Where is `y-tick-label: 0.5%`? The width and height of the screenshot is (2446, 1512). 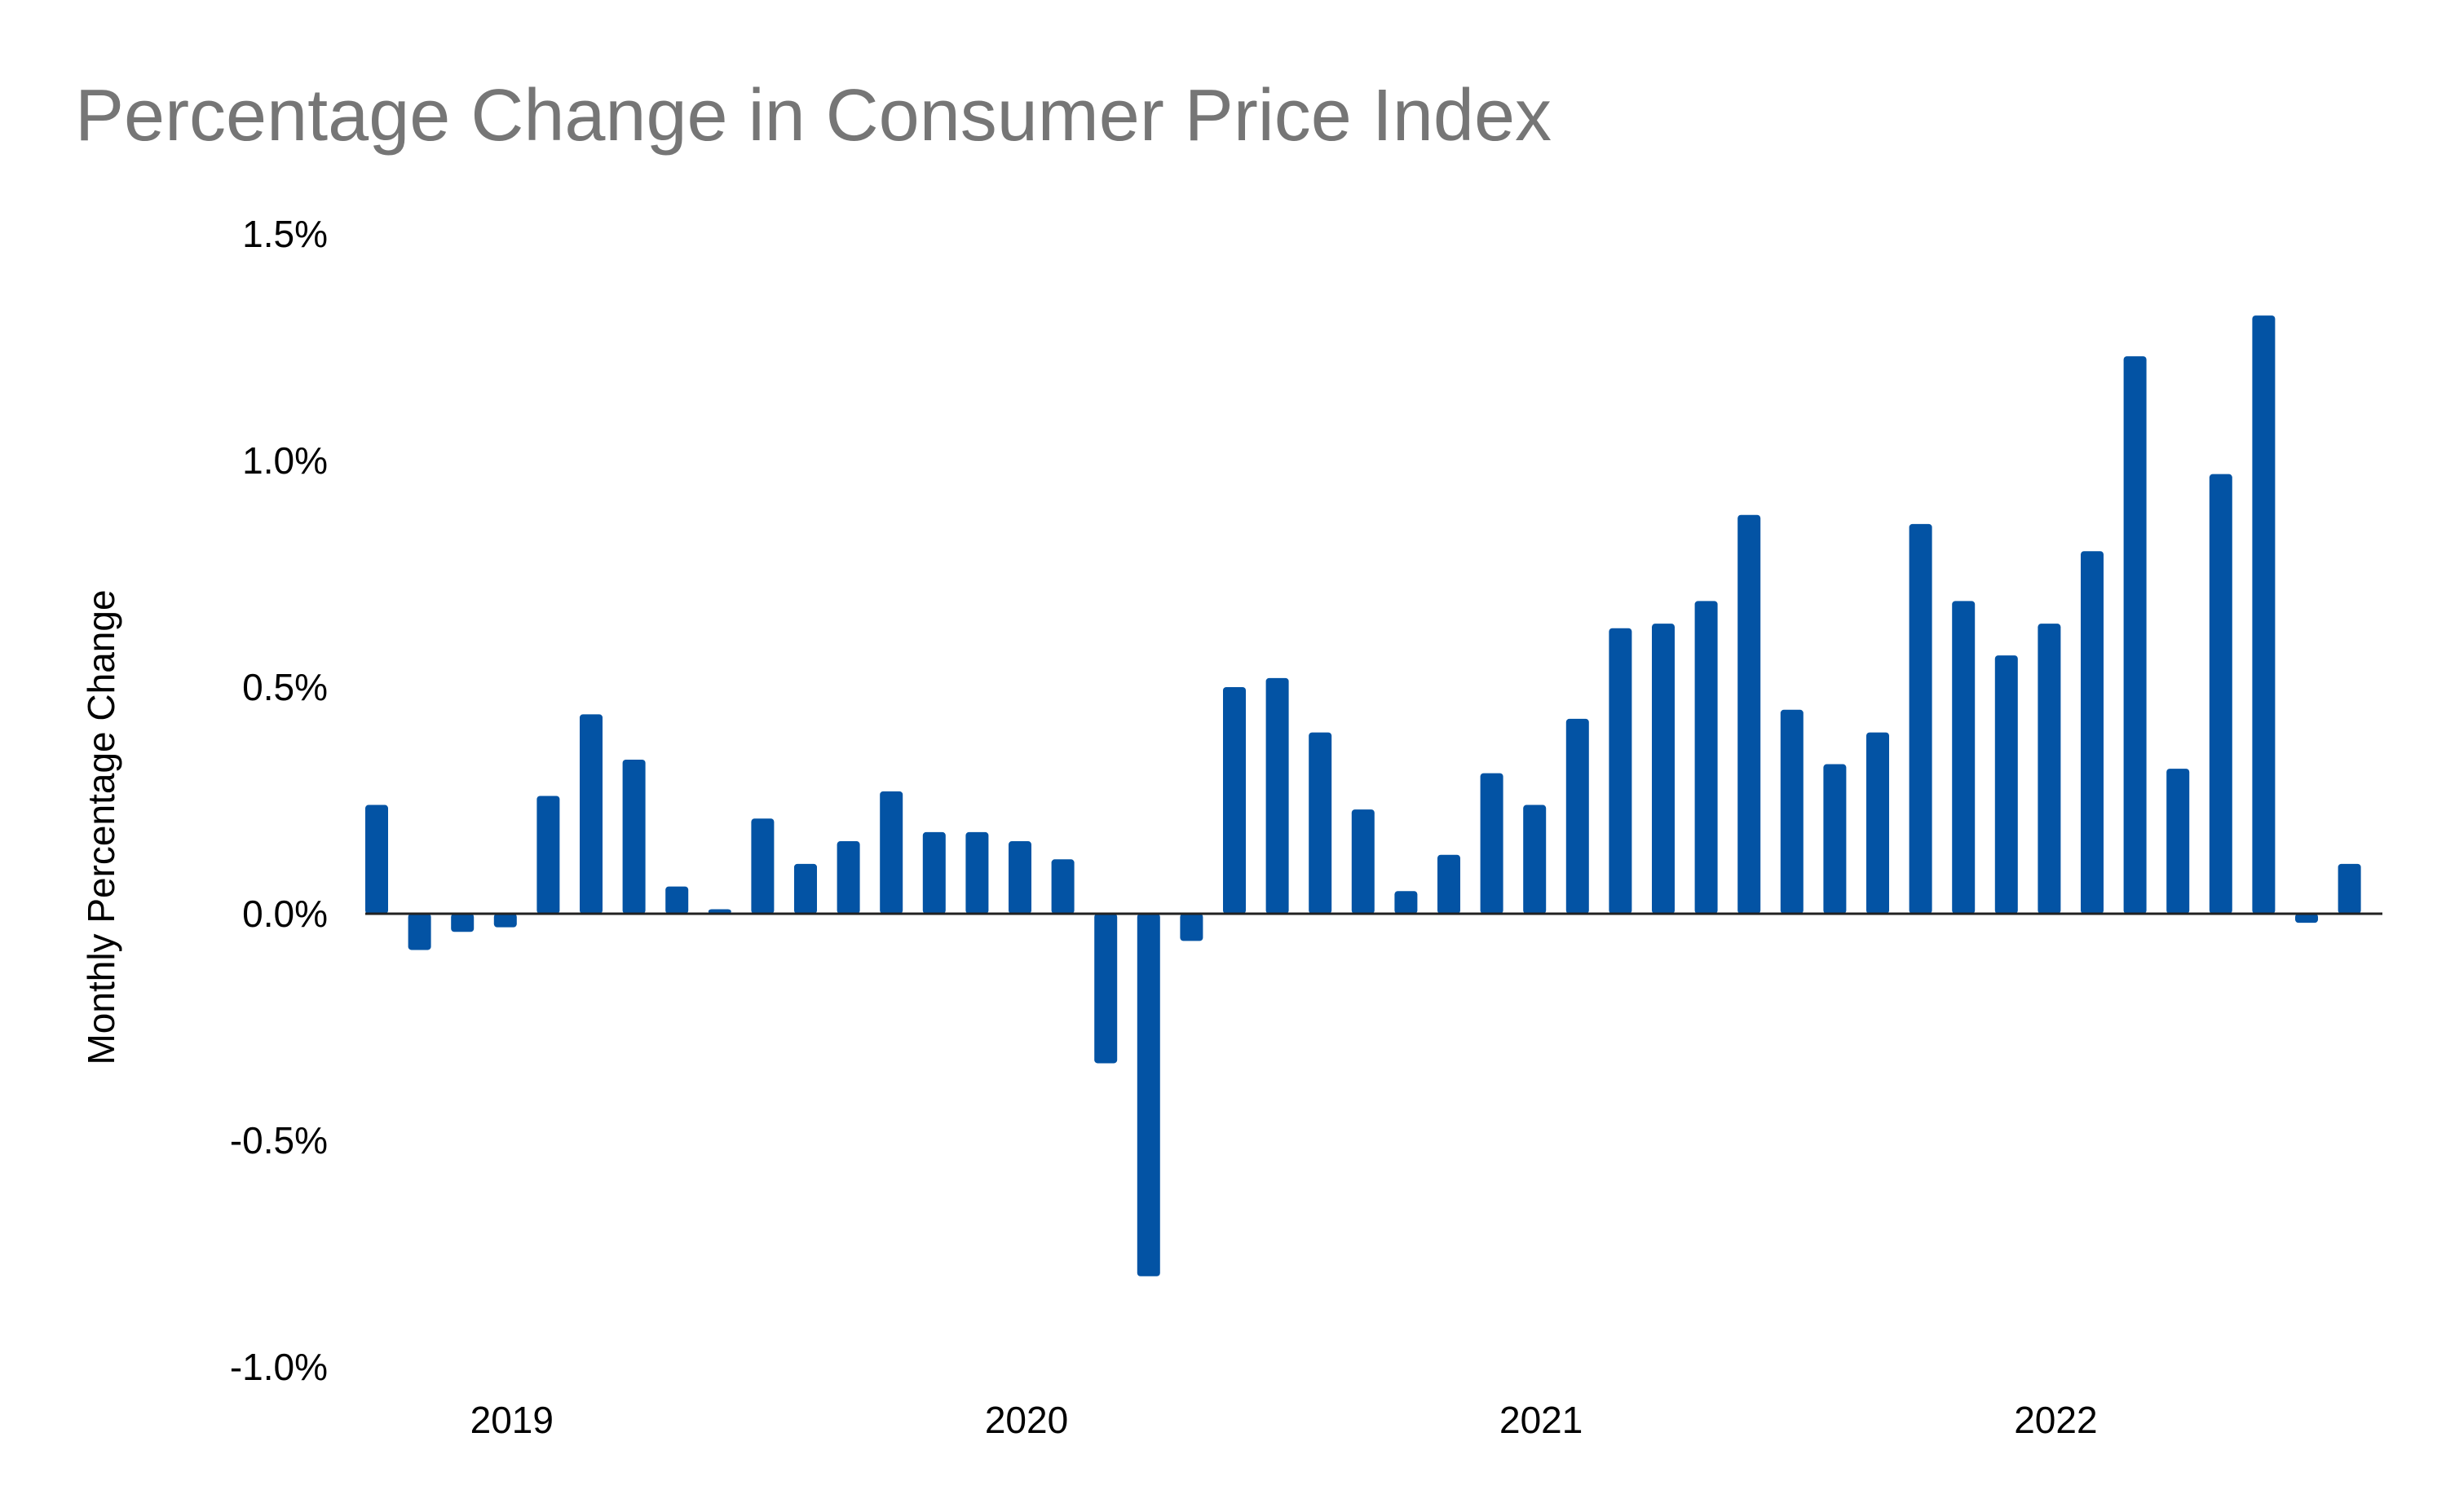
y-tick-label: 0.5% is located at coordinates (285, 687).